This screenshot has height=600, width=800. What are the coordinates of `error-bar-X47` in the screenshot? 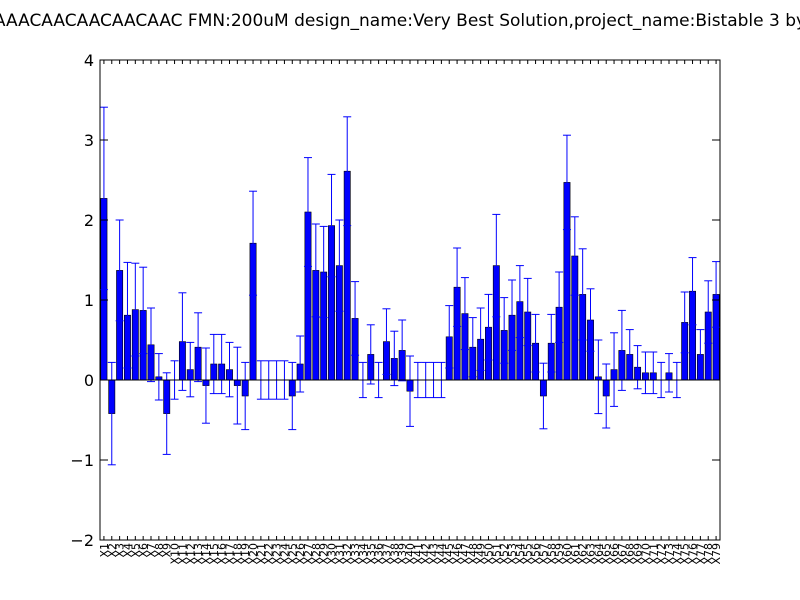 It's located at (464, 314).